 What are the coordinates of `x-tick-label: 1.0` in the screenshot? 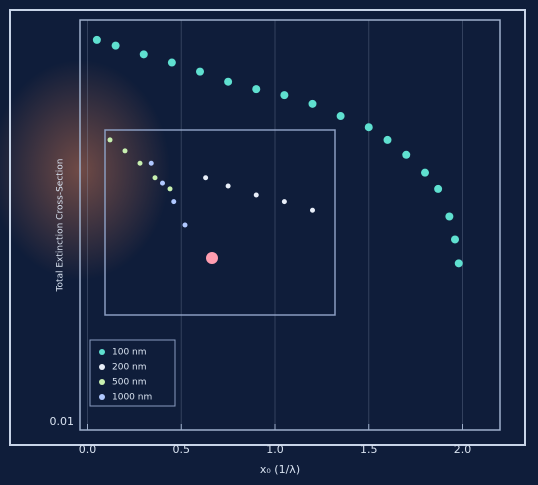 It's located at (275, 449).